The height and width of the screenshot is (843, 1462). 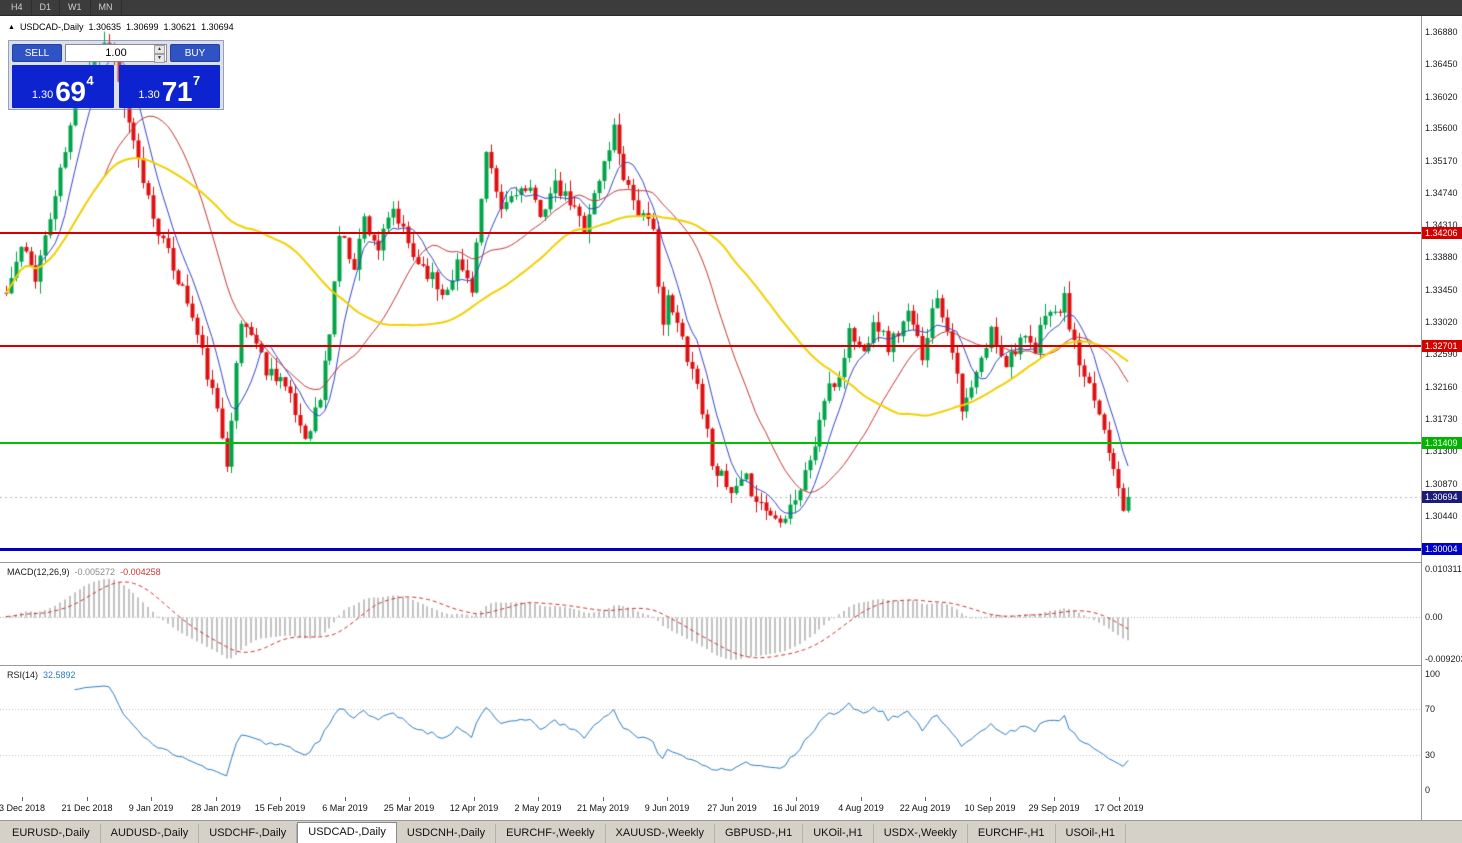 What do you see at coordinates (195, 53) in the screenshot?
I see `buy-button: BUY` at bounding box center [195, 53].